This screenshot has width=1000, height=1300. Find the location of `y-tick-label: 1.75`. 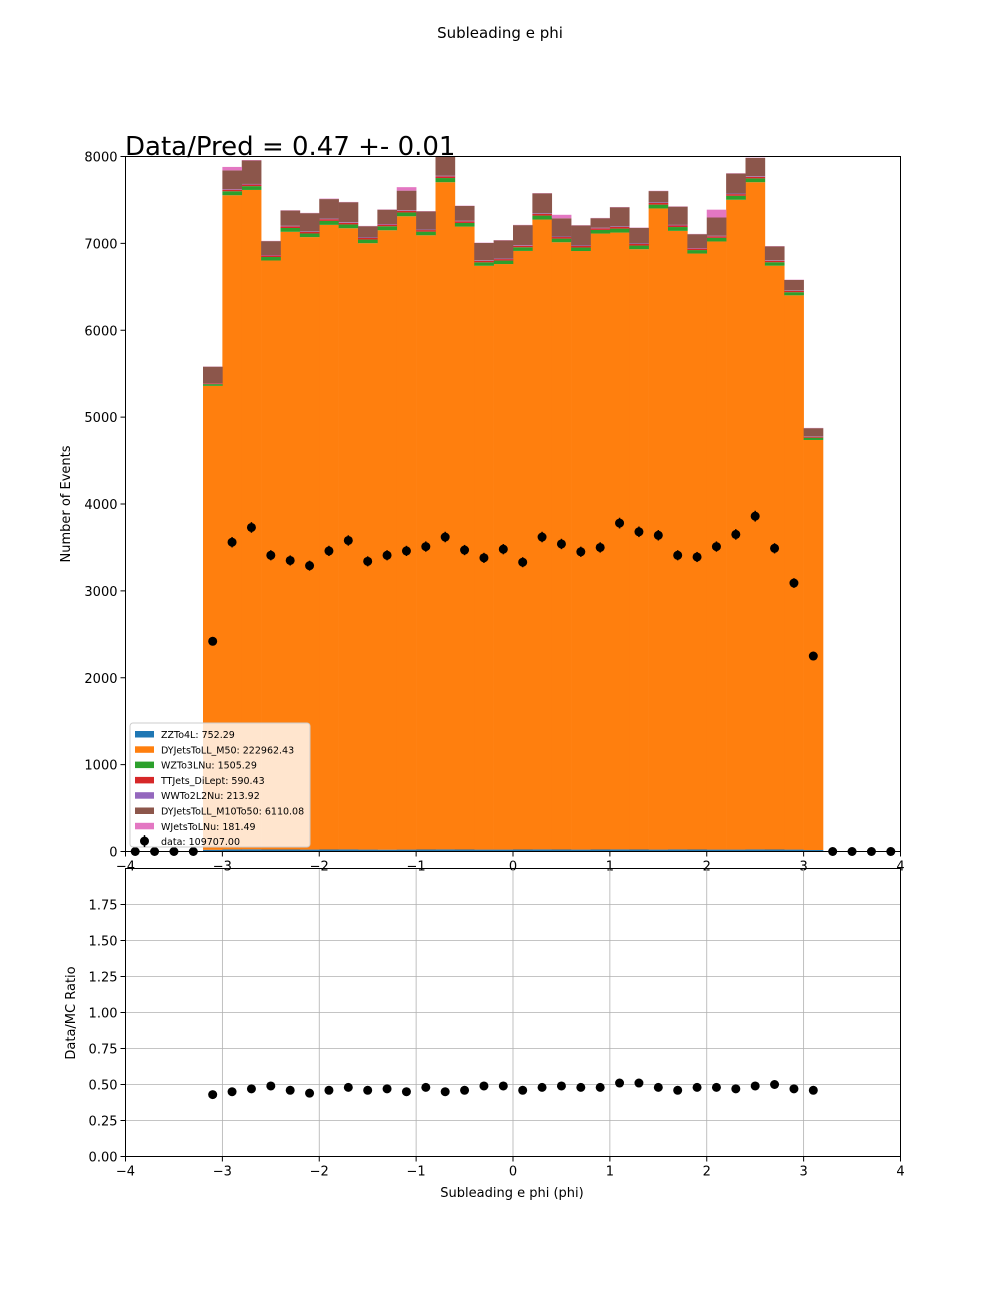

y-tick-label: 1.75 is located at coordinates (103, 906).